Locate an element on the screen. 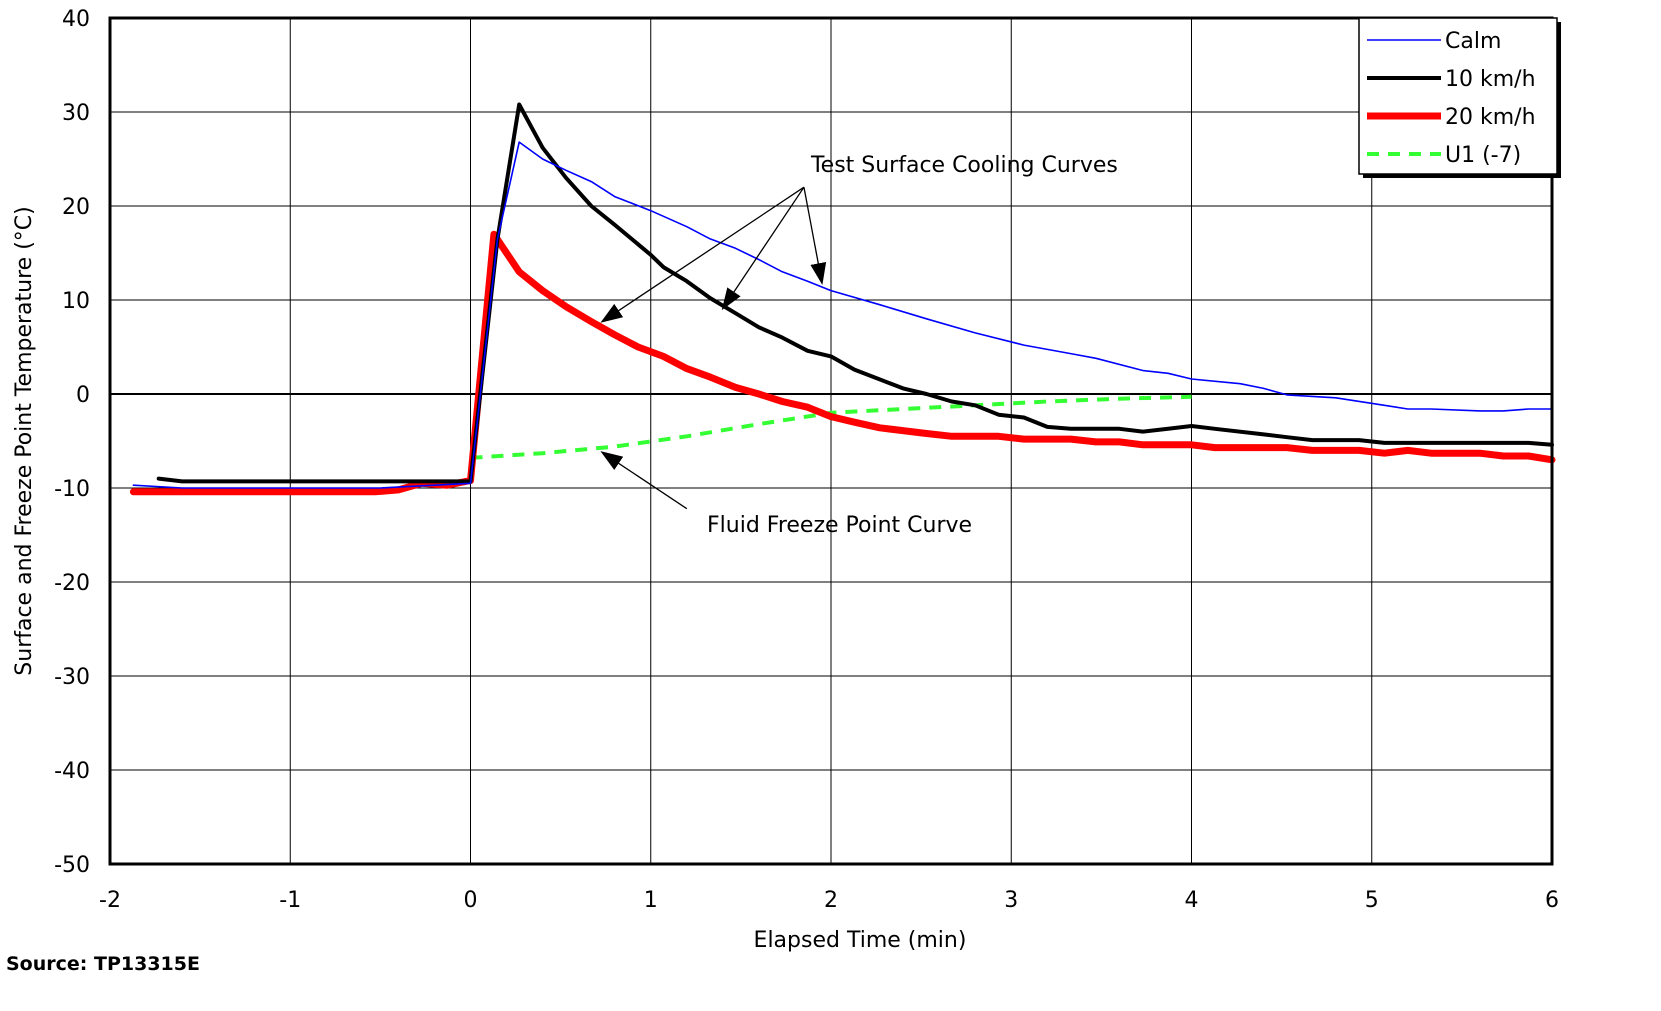 The image size is (1661, 1011). legend-label: Calm is located at coordinates (1473, 41).